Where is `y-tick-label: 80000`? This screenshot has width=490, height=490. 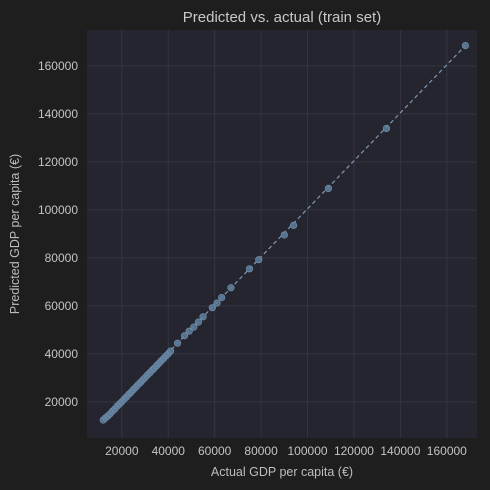 y-tick-label: 80000 is located at coordinates (62, 258).